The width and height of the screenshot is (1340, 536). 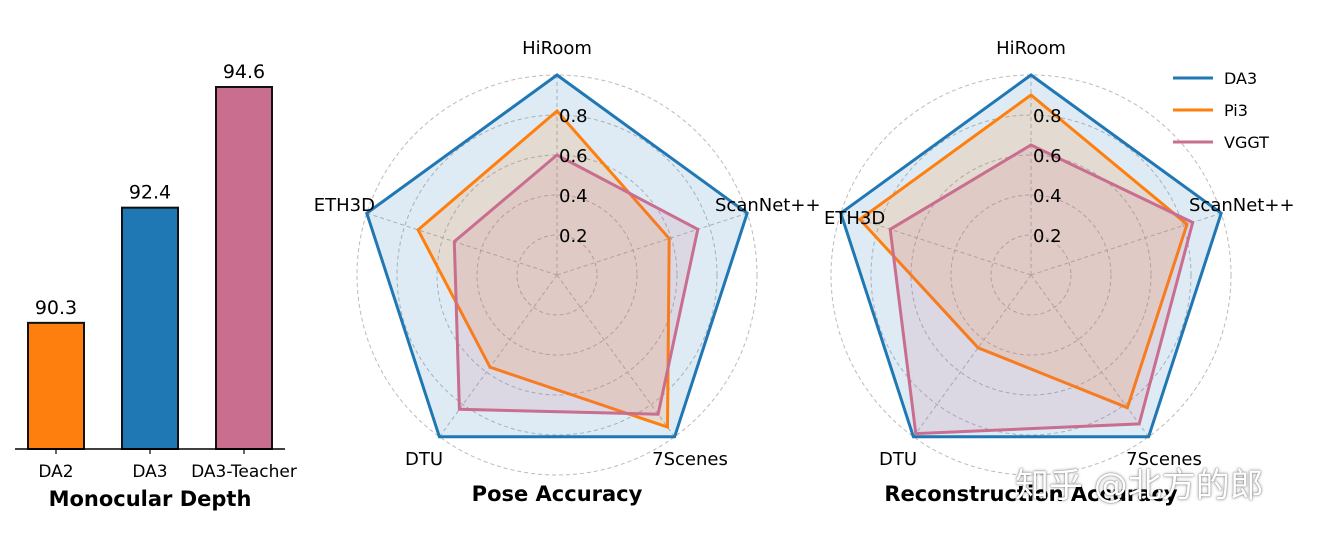 I want to click on legend-label-pi3: Pi3, so click(x=1236, y=110).